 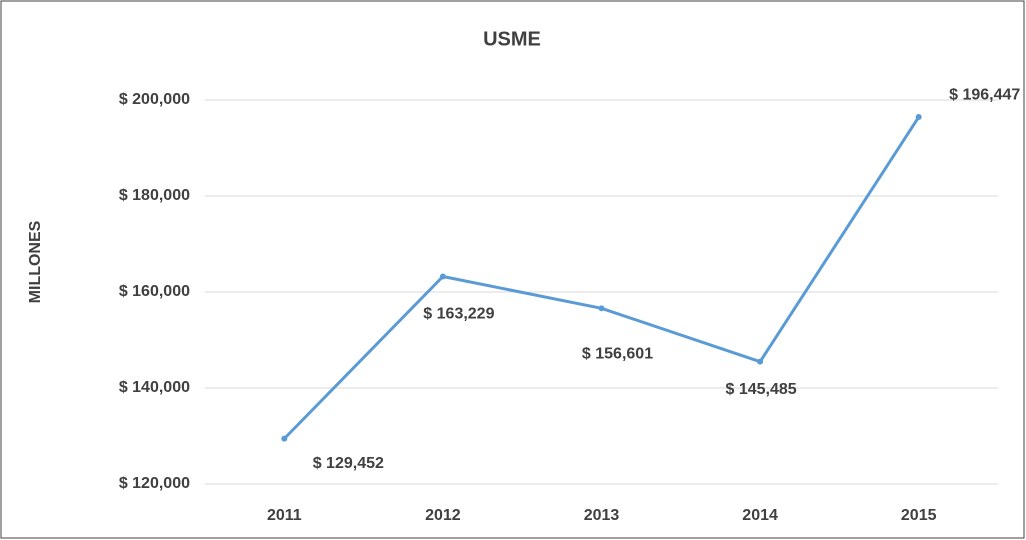 What do you see at coordinates (154, 99) in the screenshot?
I see `y-tick-label: $ 200,000` at bounding box center [154, 99].